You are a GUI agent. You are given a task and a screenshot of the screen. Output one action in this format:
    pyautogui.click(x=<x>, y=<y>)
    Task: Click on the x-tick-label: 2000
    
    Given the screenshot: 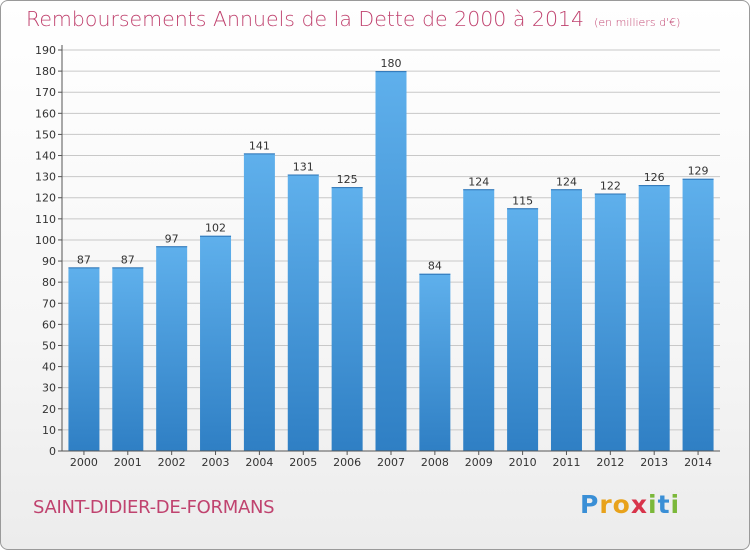 What is the action you would take?
    pyautogui.click(x=84, y=462)
    